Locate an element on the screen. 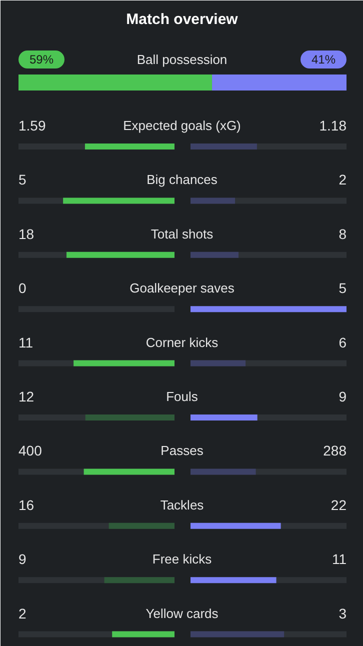 The height and width of the screenshot is (646, 363). data-label: 16 is located at coordinates (26, 504).